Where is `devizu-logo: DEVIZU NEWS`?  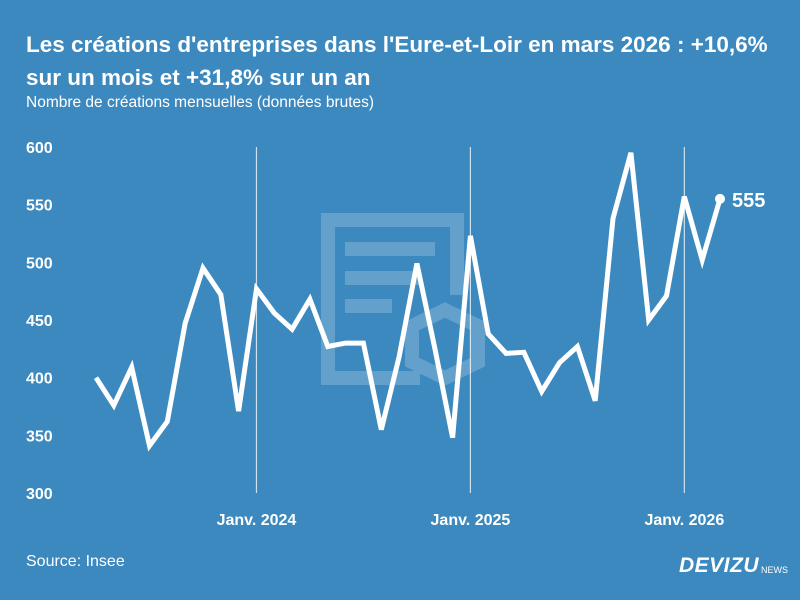 devizu-logo: DEVIZU NEWS is located at coordinates (733, 566).